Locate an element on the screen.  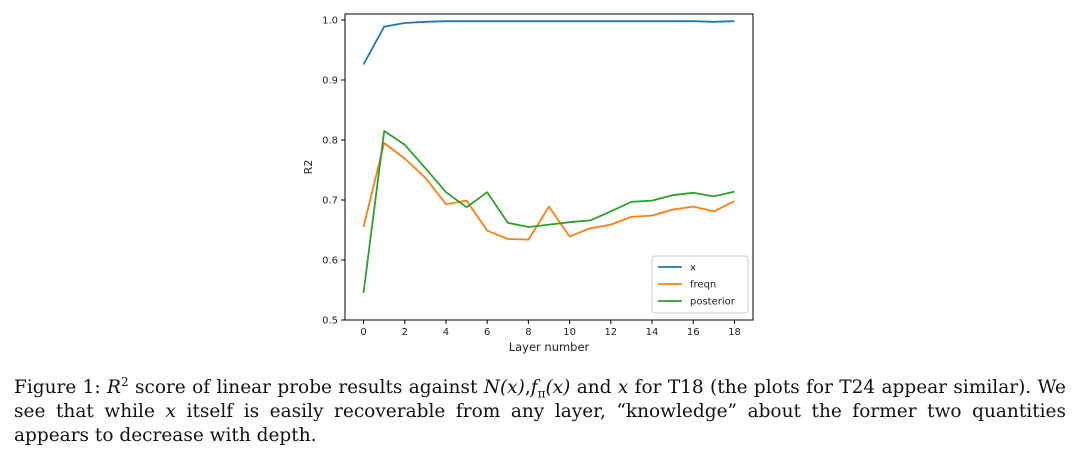
y-tick-label: 0.9 is located at coordinates (330, 81).